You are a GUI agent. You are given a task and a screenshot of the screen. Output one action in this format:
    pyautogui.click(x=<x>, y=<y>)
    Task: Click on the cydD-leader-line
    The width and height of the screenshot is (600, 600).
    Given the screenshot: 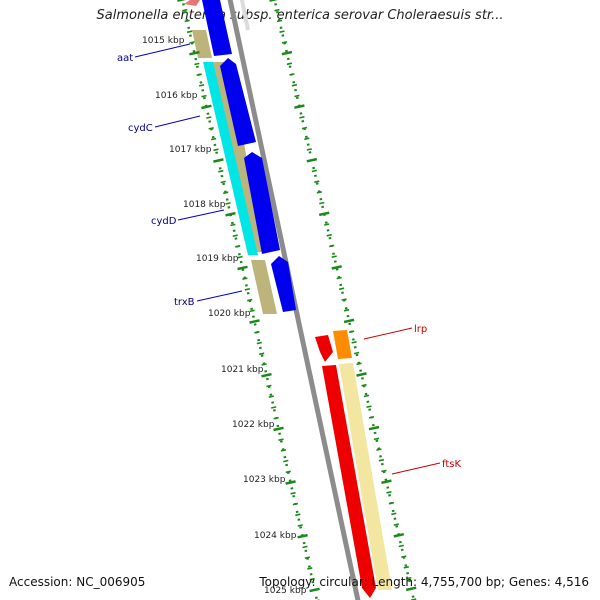 What is the action you would take?
    pyautogui.click(x=201, y=215)
    